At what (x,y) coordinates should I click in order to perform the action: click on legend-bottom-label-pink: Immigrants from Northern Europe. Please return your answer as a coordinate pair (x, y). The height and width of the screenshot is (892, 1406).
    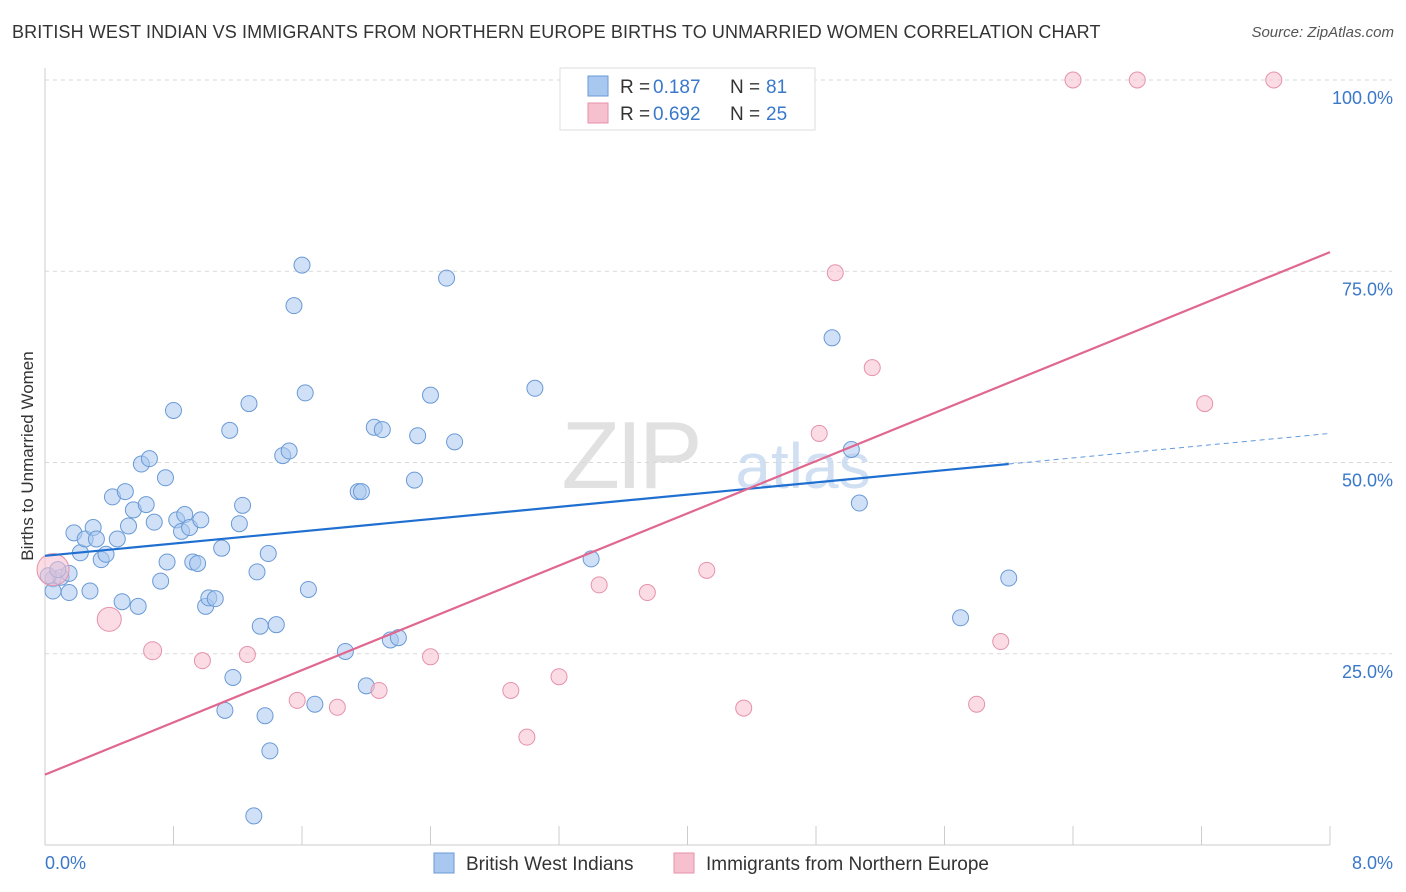
    Looking at the image, I should click on (847, 864).